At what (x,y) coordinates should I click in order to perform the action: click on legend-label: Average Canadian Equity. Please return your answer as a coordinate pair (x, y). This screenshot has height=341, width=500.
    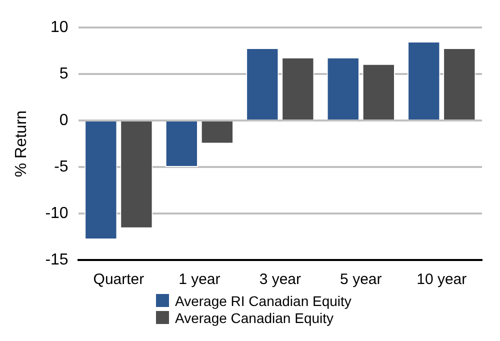
    Looking at the image, I should click on (254, 318).